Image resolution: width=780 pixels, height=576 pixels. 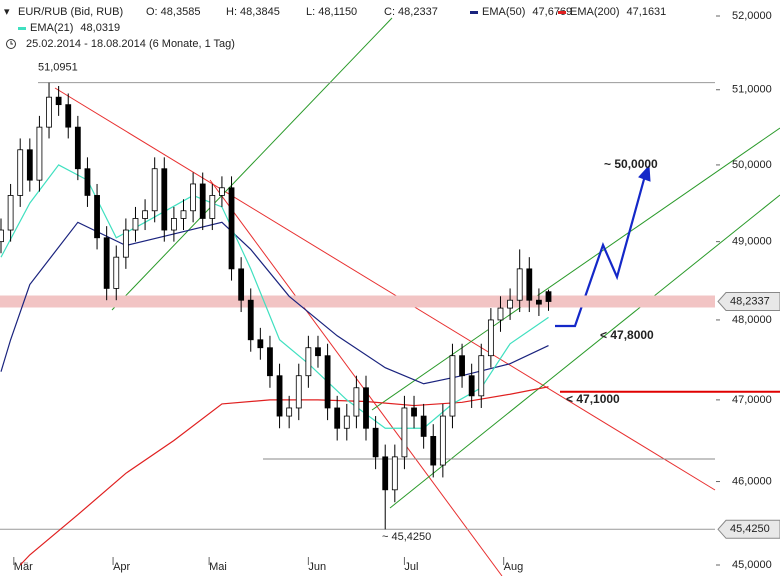 I want to click on y-tick-label: 52,0000, so click(x=752, y=16).